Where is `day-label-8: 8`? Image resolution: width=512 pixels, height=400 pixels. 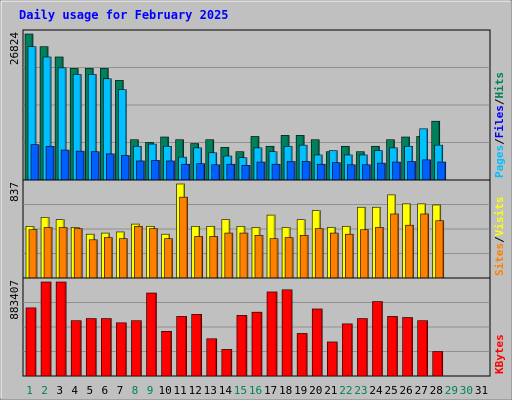
day-label-8: 8 is located at coordinates (135, 390).